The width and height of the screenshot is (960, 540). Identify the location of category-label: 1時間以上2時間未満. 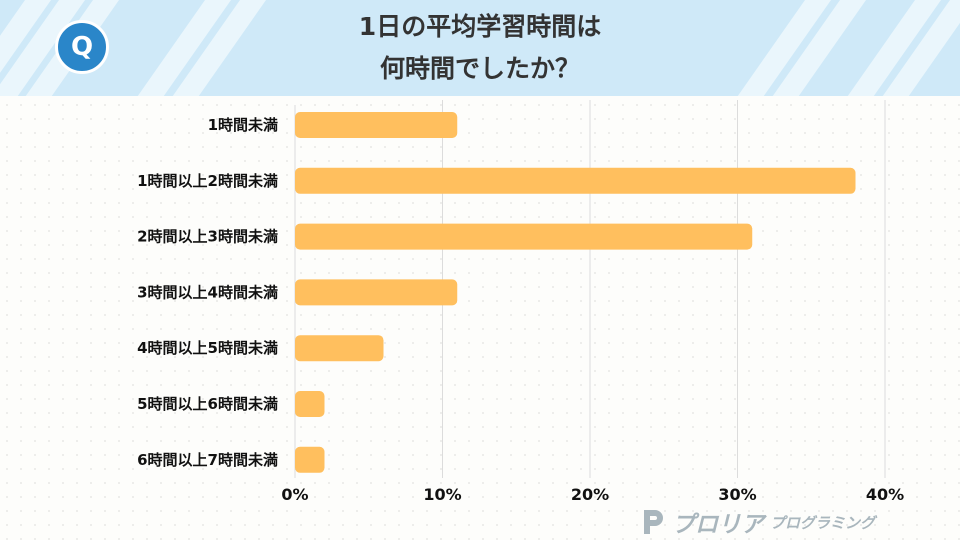
(207, 181).